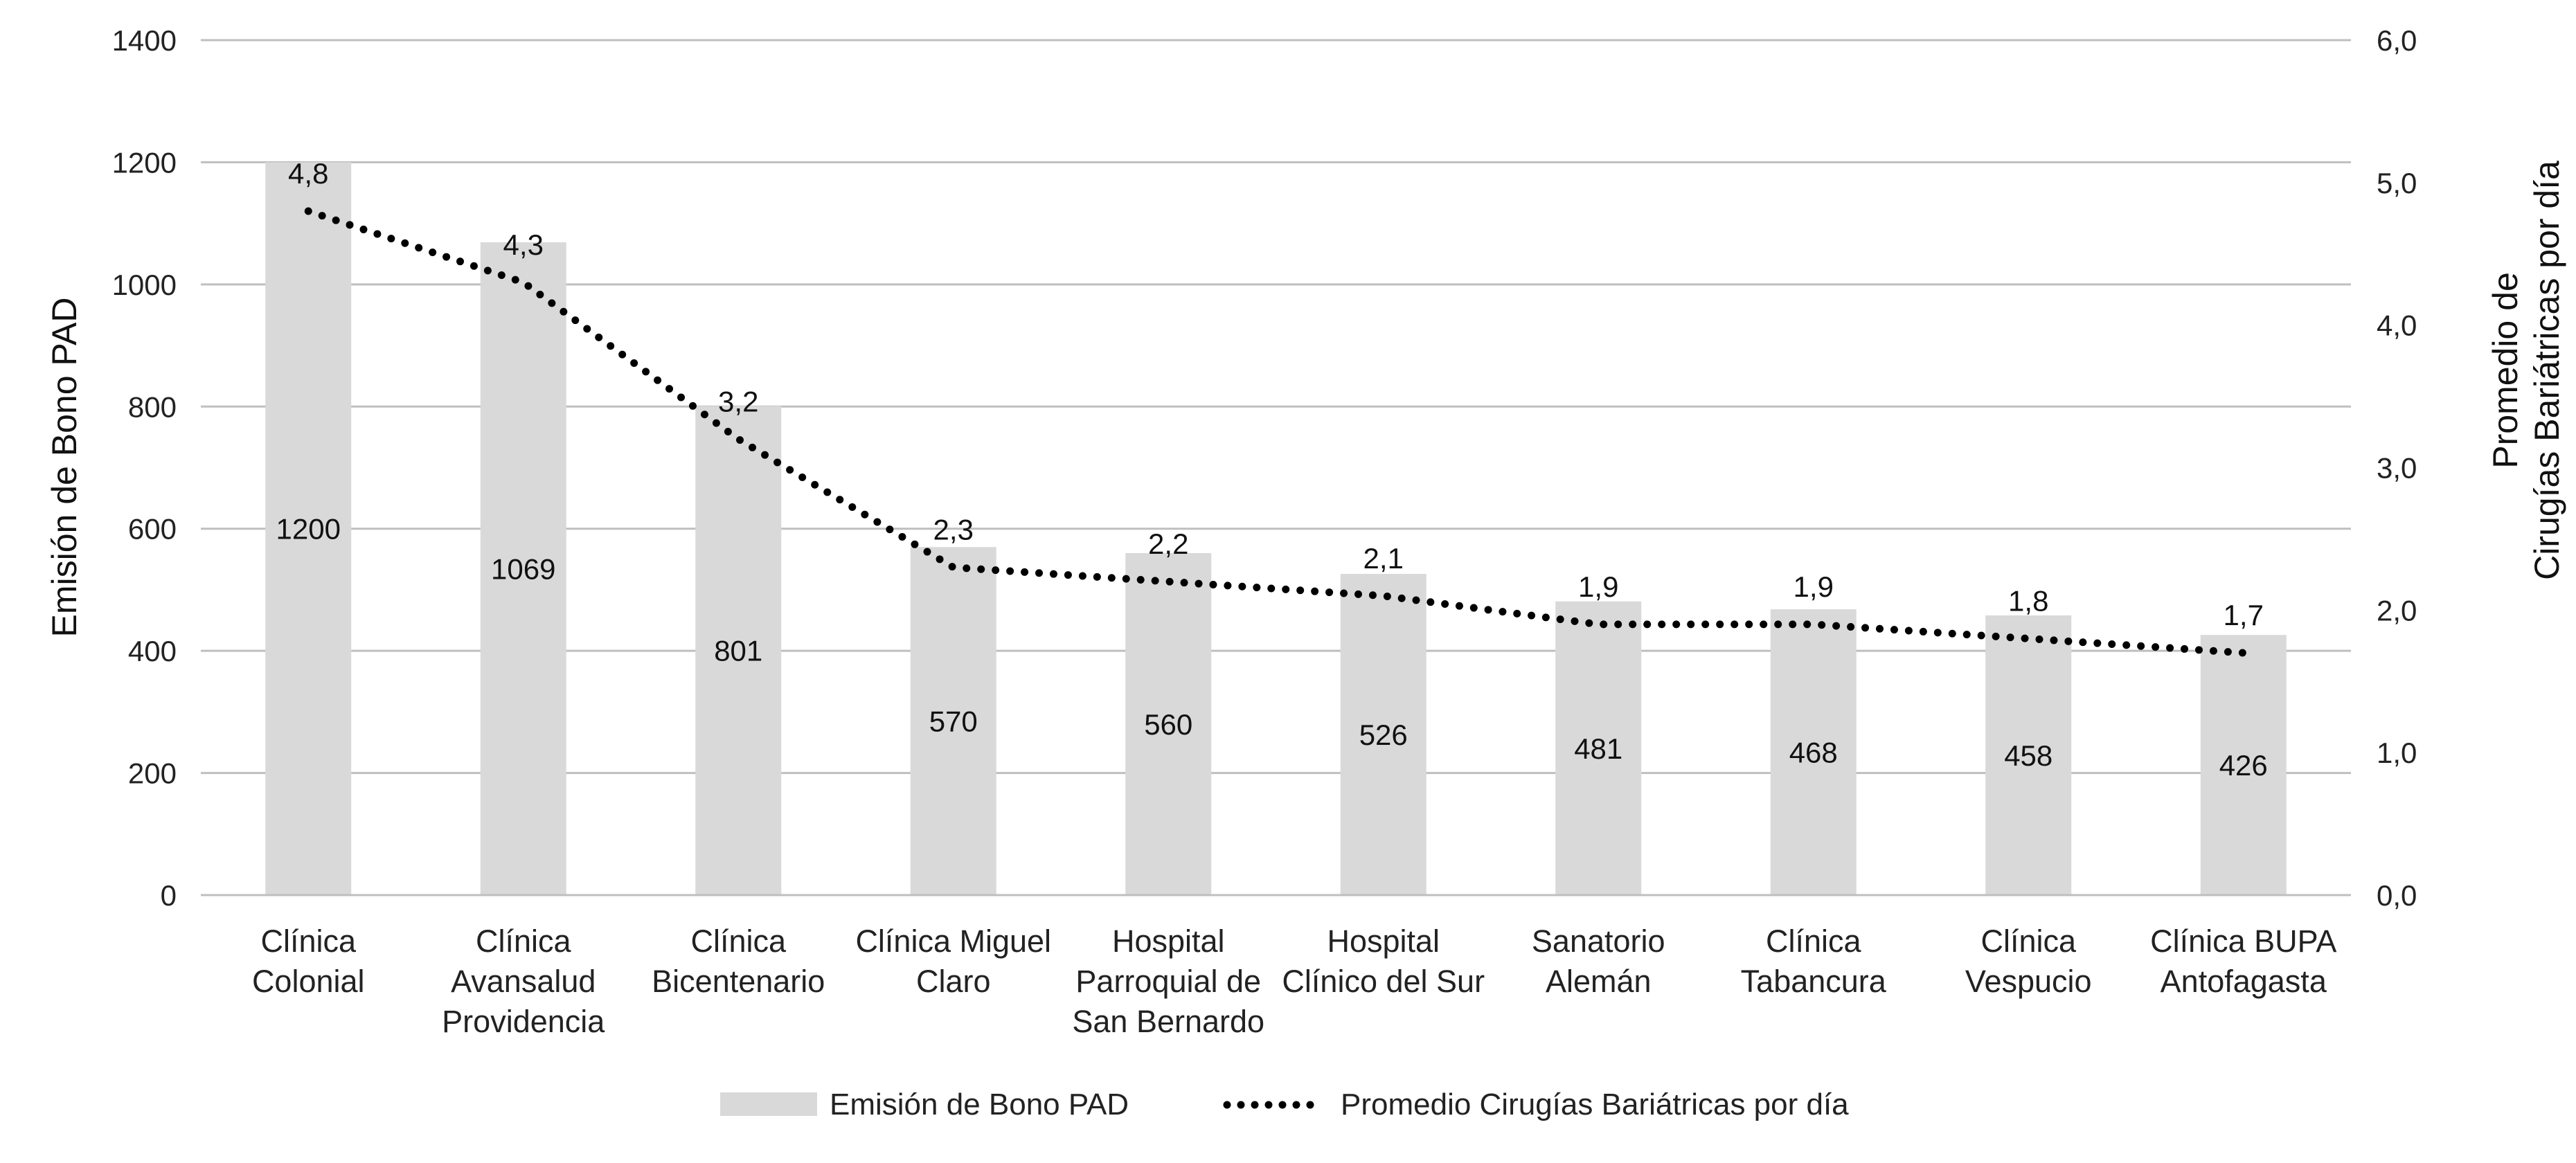 The width and height of the screenshot is (2576, 1163). Describe the element at coordinates (2547, 370) in the screenshot. I see `y-right-axis-title-line: Cirugías Bariátricas por día` at that location.